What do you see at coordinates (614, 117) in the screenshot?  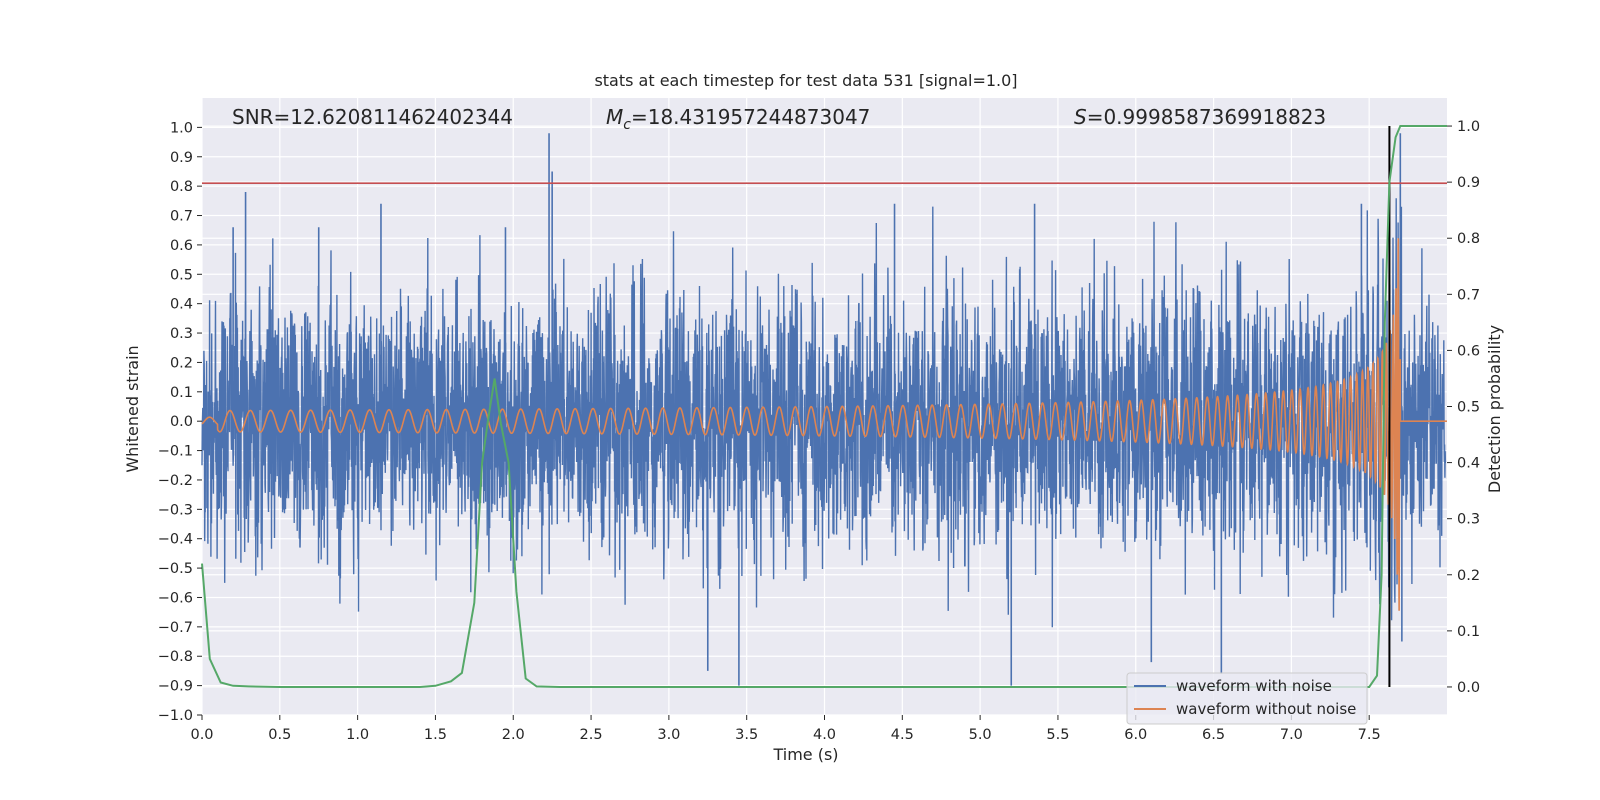 I see `chirp-mass-symbol: M` at bounding box center [614, 117].